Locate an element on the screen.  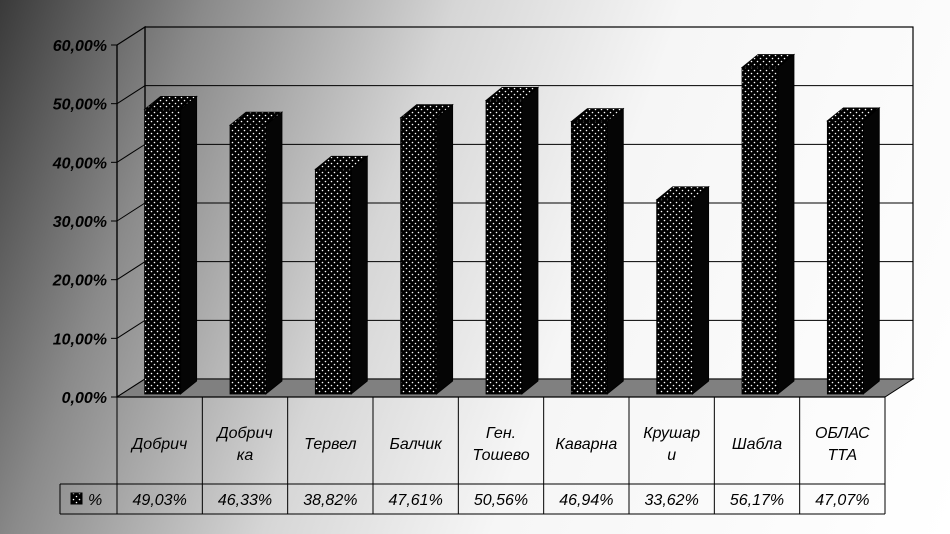
category-label: ОБЛАС ТТА is located at coordinates (842, 444).